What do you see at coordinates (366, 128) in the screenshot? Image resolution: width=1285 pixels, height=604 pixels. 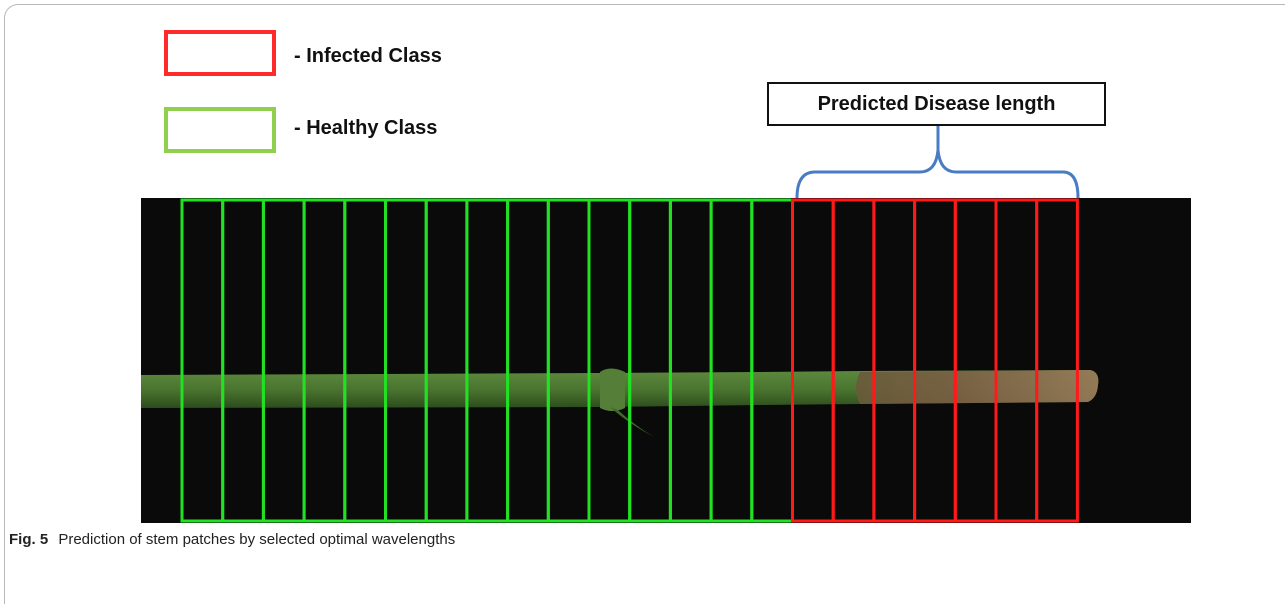 I see `legend-healthy-label: - Healthy Class` at bounding box center [366, 128].